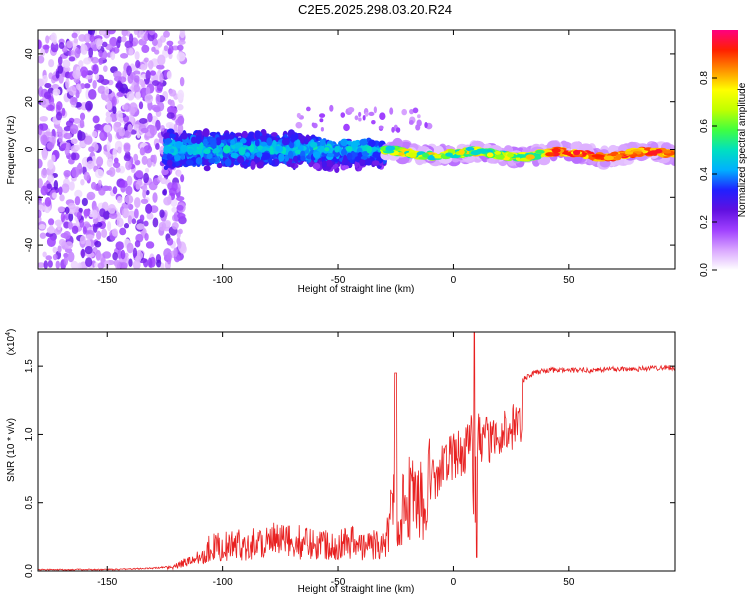 This screenshot has height=600, width=750. Describe the element at coordinates (338, 582) in the screenshot. I see `x-tick-label: -50` at that location.